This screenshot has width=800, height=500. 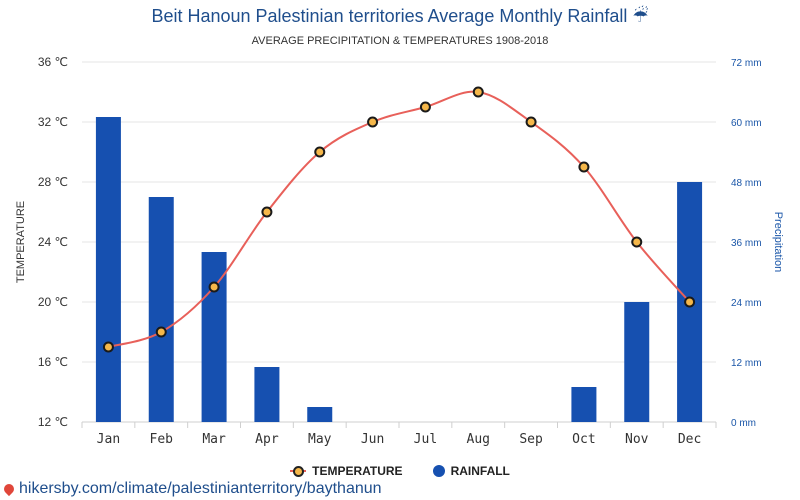 I want to click on temperature-legend-marker, so click(x=298, y=471).